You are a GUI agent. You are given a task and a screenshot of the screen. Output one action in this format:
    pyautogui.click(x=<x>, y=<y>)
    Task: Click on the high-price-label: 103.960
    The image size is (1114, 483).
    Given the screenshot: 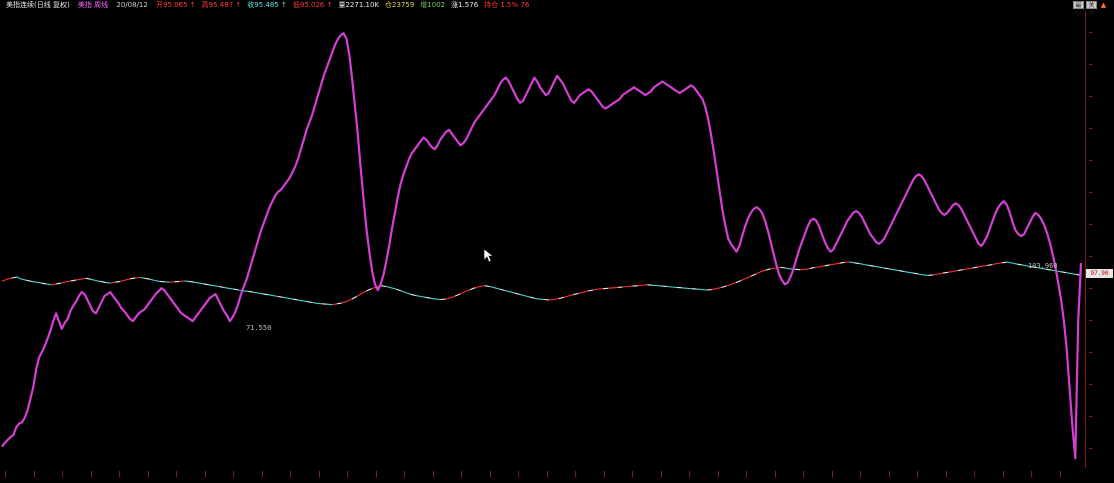 What is the action you would take?
    pyautogui.click(x=1043, y=266)
    